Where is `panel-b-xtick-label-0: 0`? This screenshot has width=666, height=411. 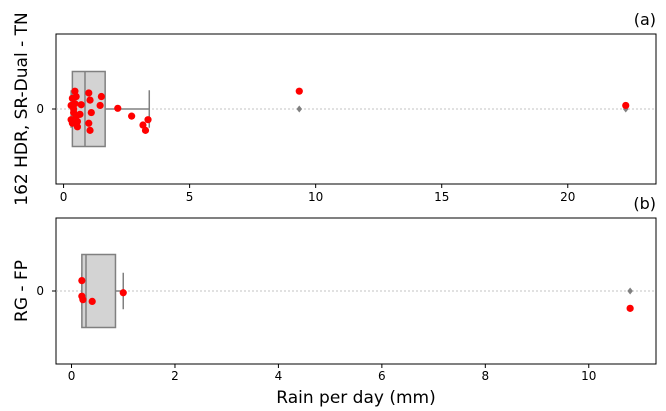
panel-b-xtick-label-0: 0 is located at coordinates (72, 376).